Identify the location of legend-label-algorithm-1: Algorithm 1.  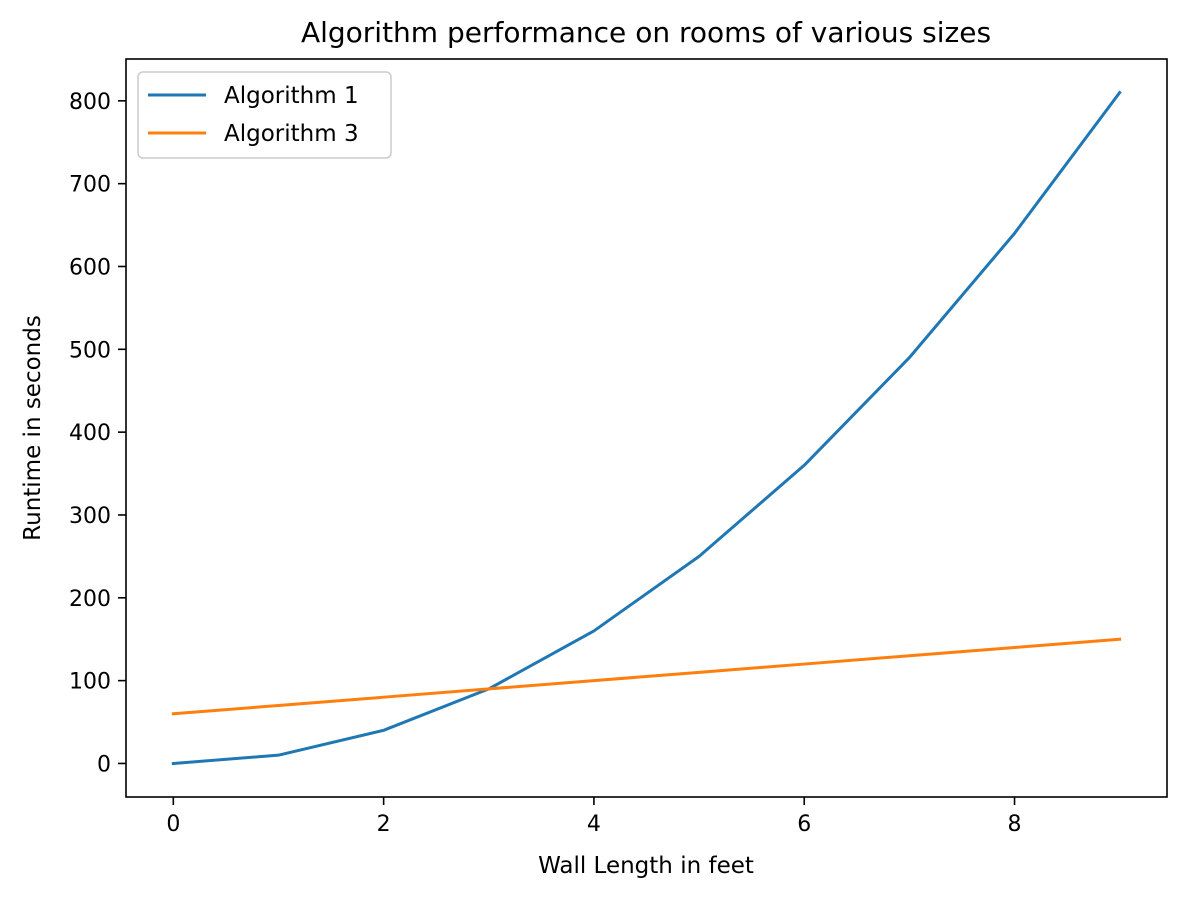
(291, 96).